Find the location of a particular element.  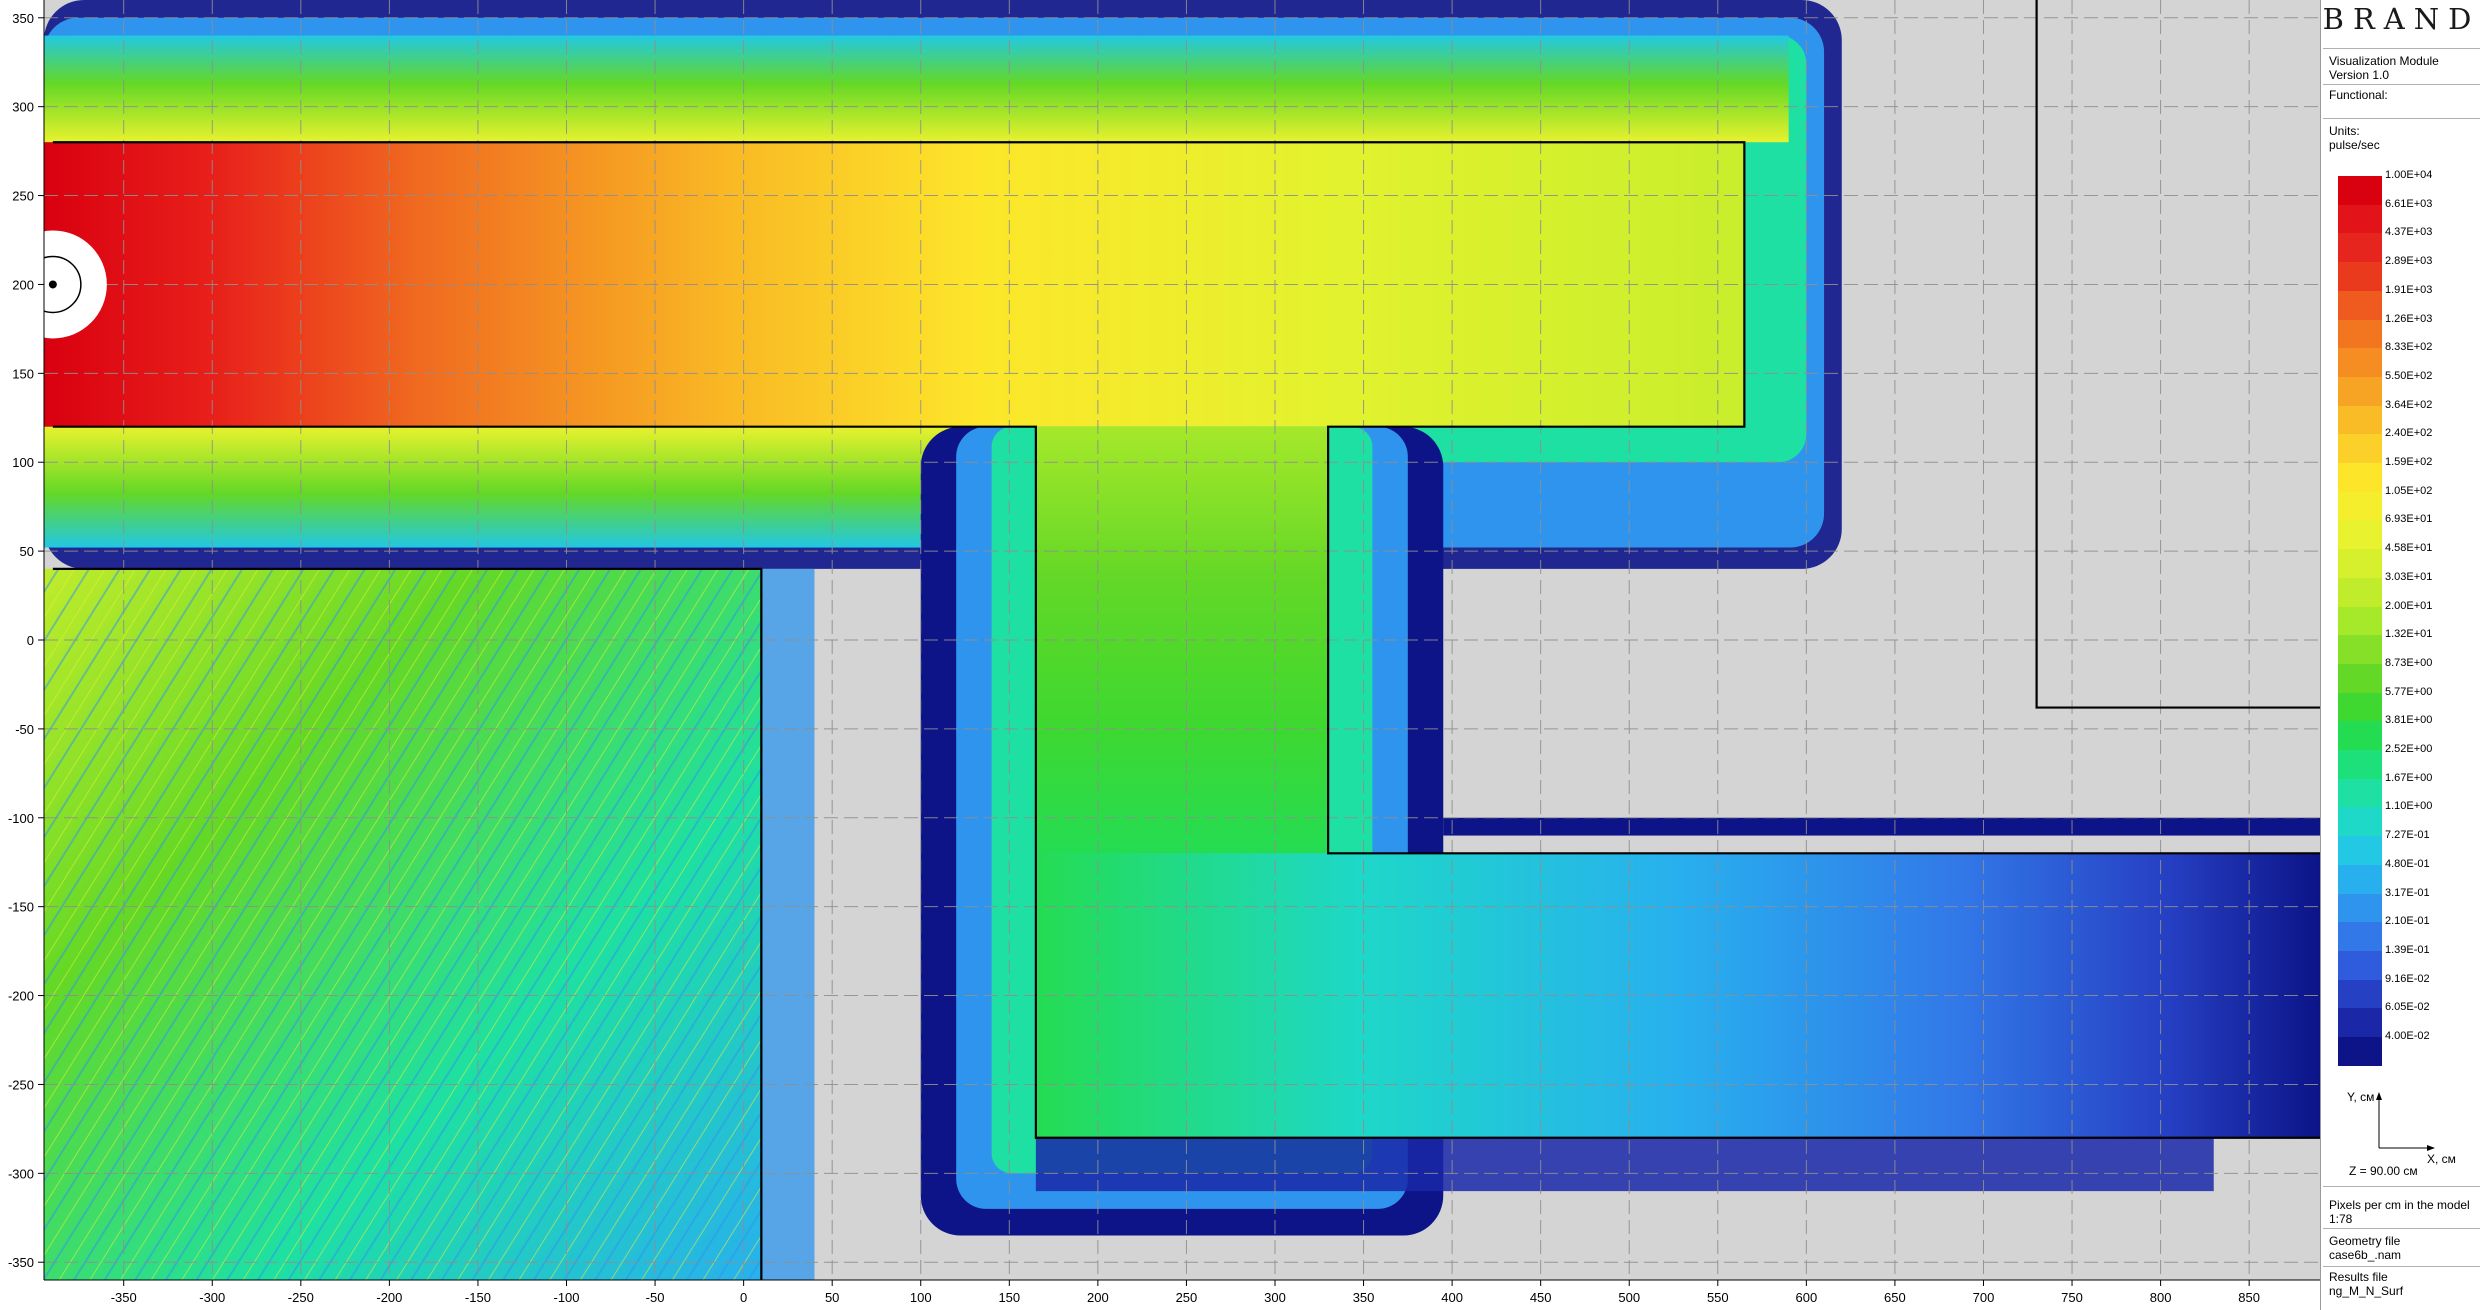

functional-label: Functional: is located at coordinates (2358, 95).